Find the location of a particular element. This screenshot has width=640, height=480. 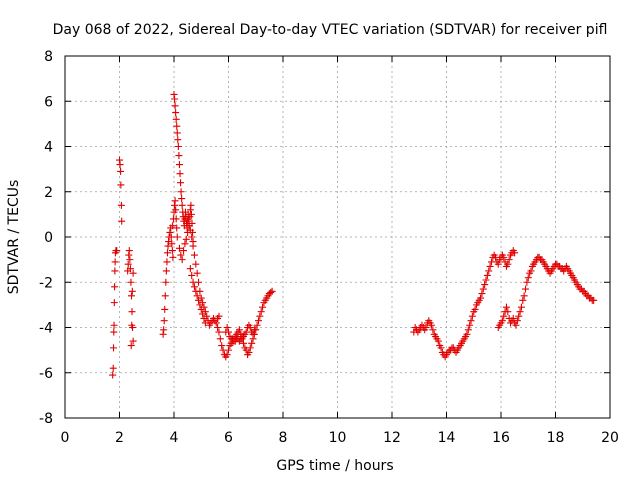

x-tick-label: 18 is located at coordinates (556, 438).